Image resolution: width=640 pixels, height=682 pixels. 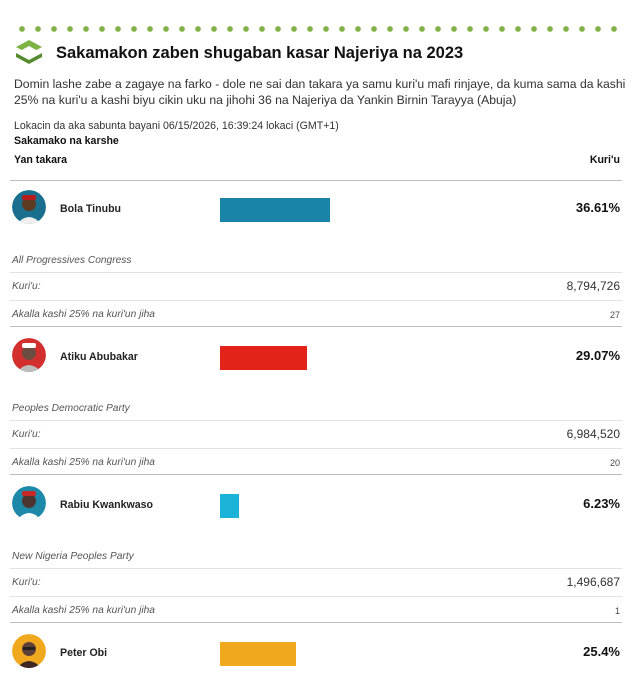 What do you see at coordinates (617, 611) in the screenshot?
I see `states-count: 1` at bounding box center [617, 611].